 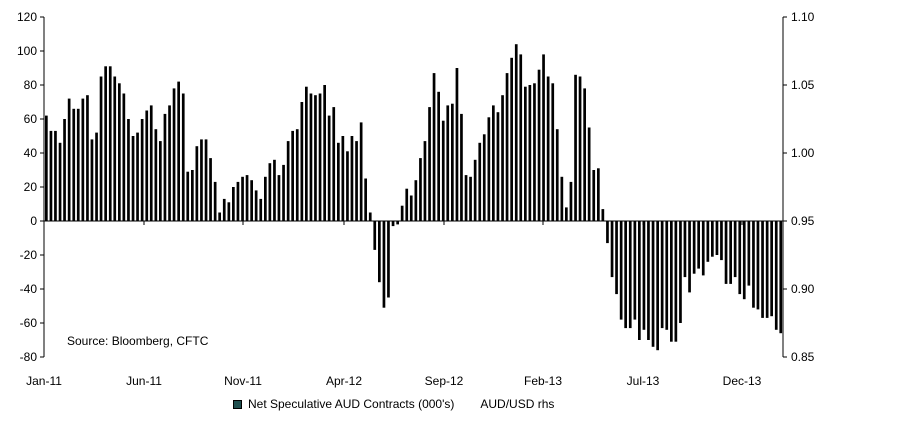 I want to click on y-tick-label: 0, so click(x=33, y=221).